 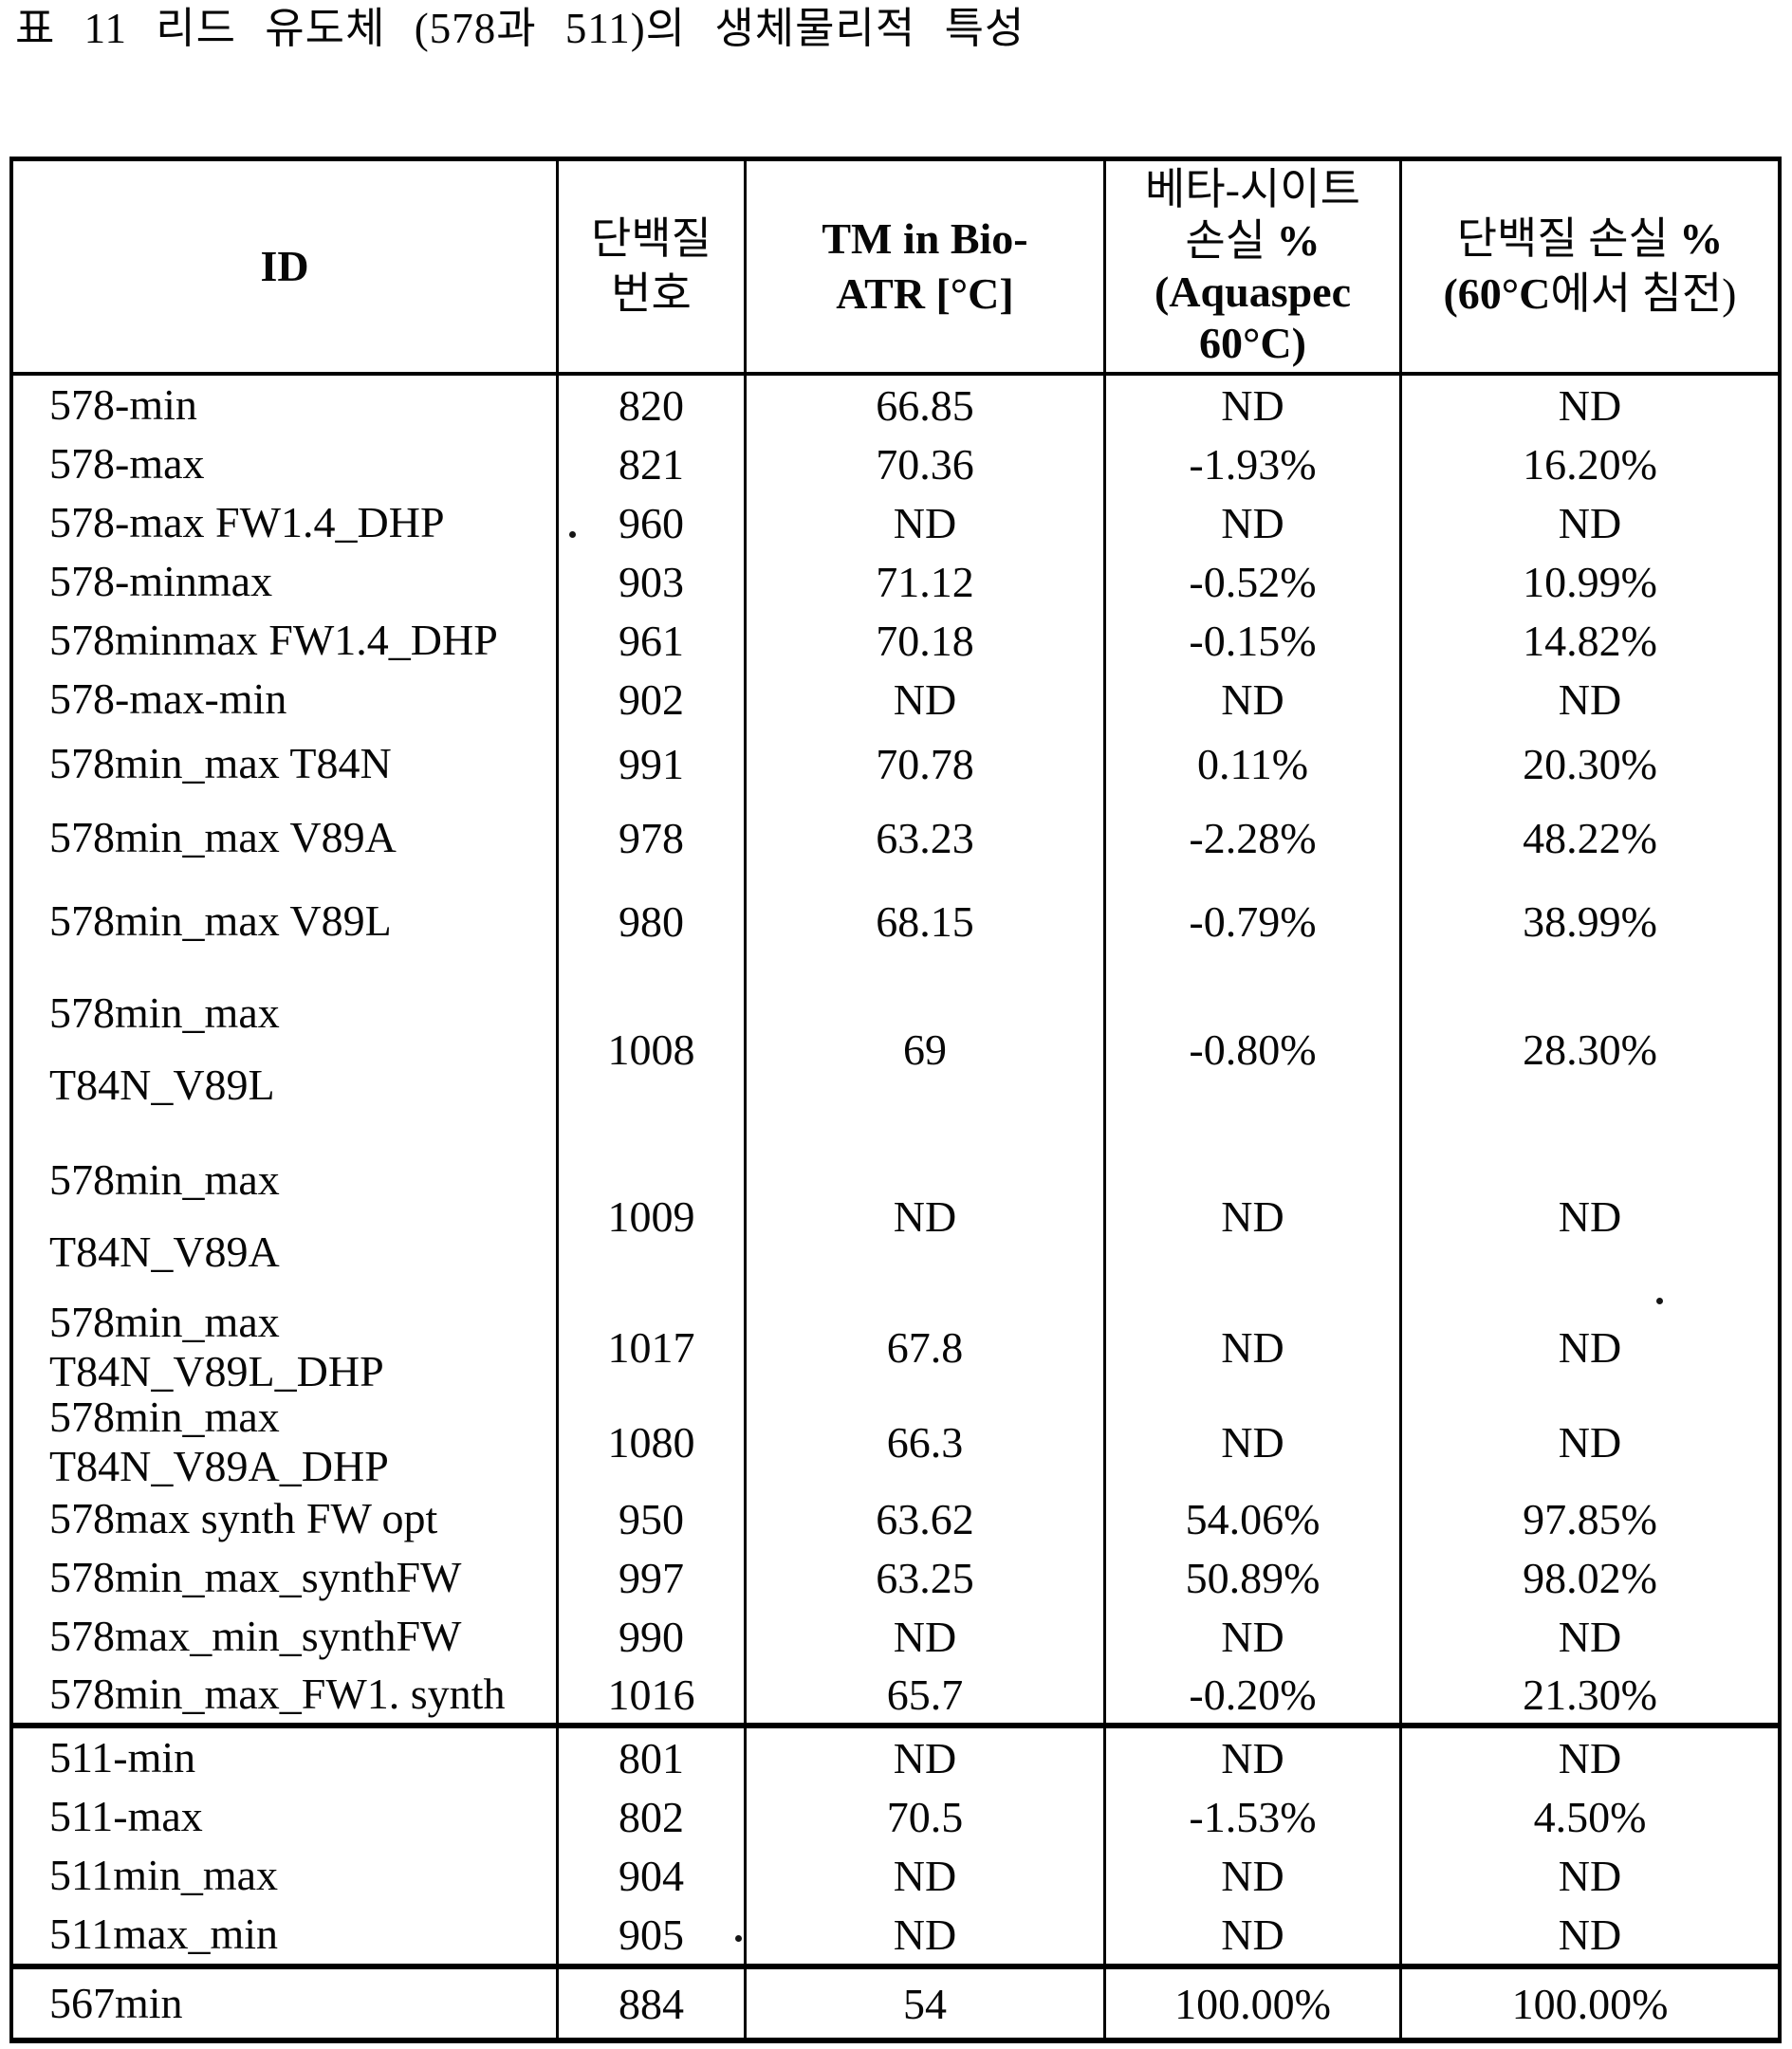 I want to click on id-cell: 578-min, so click(x=284, y=405).